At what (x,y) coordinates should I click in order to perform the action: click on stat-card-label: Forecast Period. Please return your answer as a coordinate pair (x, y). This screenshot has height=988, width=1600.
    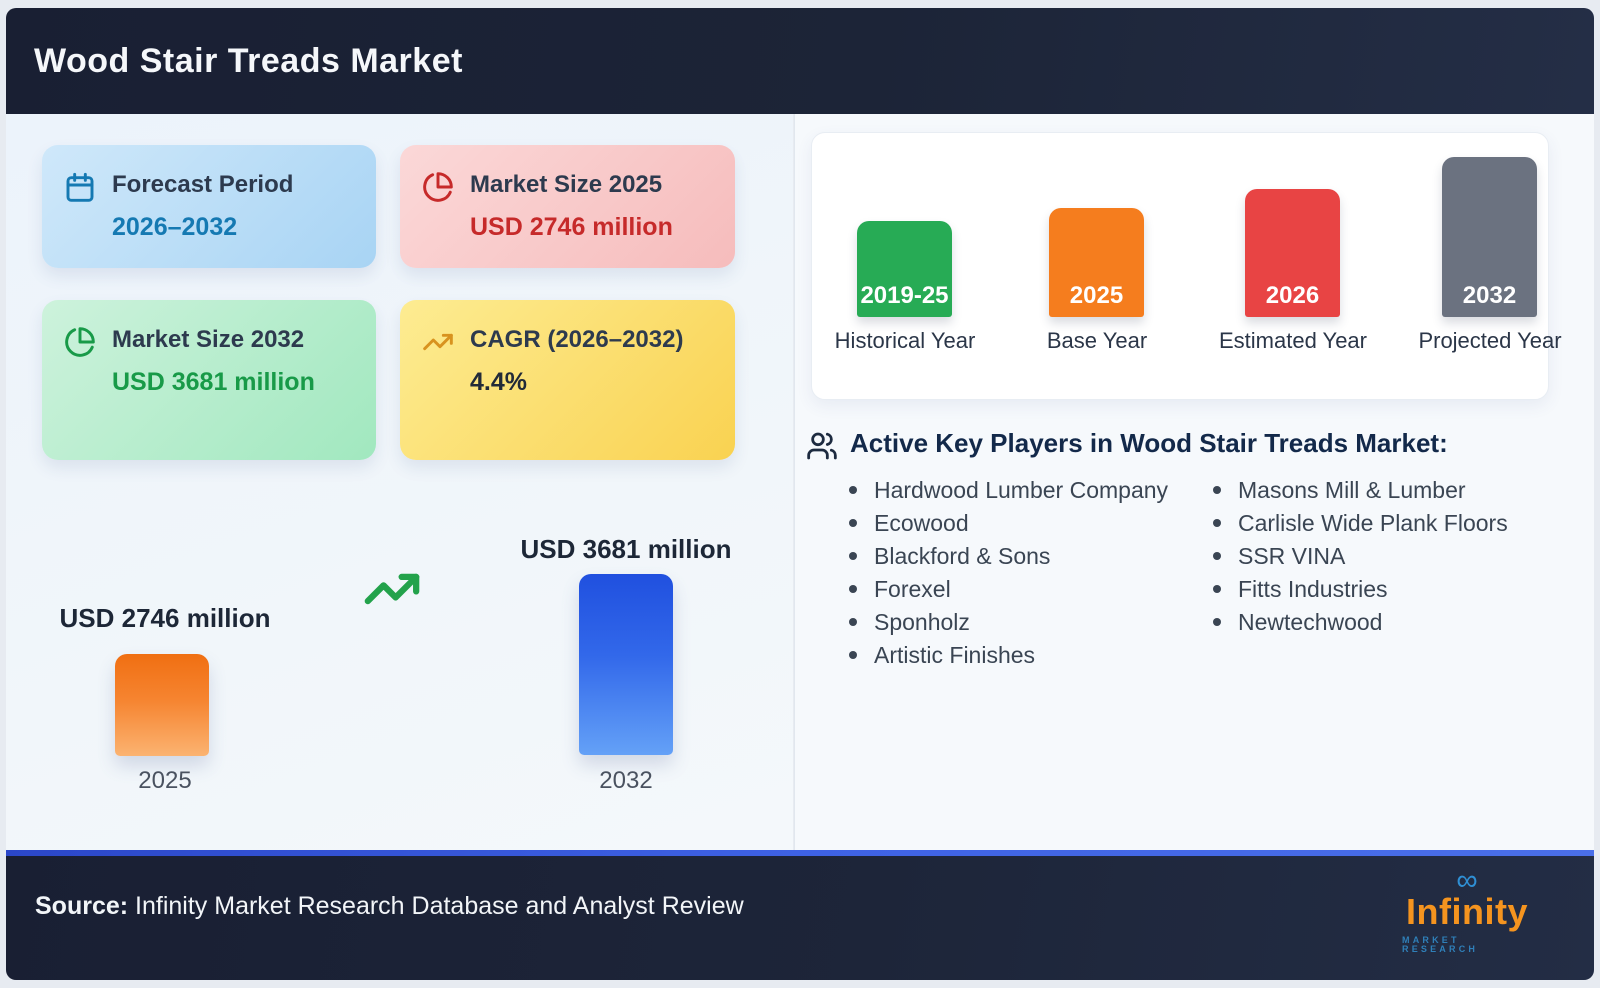
    Looking at the image, I should click on (203, 184).